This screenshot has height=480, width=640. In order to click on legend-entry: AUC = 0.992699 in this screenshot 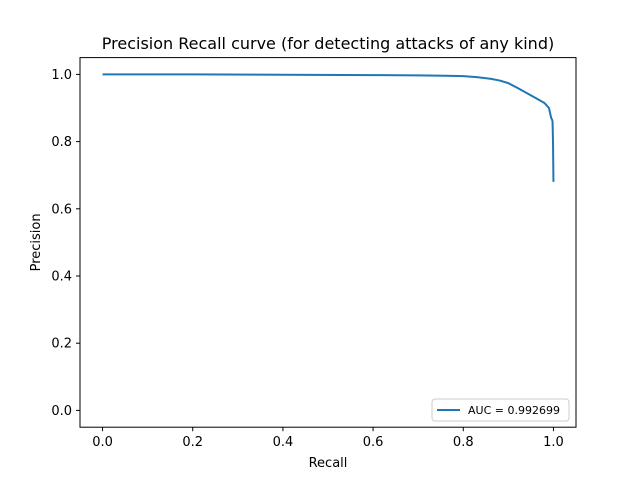, I will do `click(514, 410)`.